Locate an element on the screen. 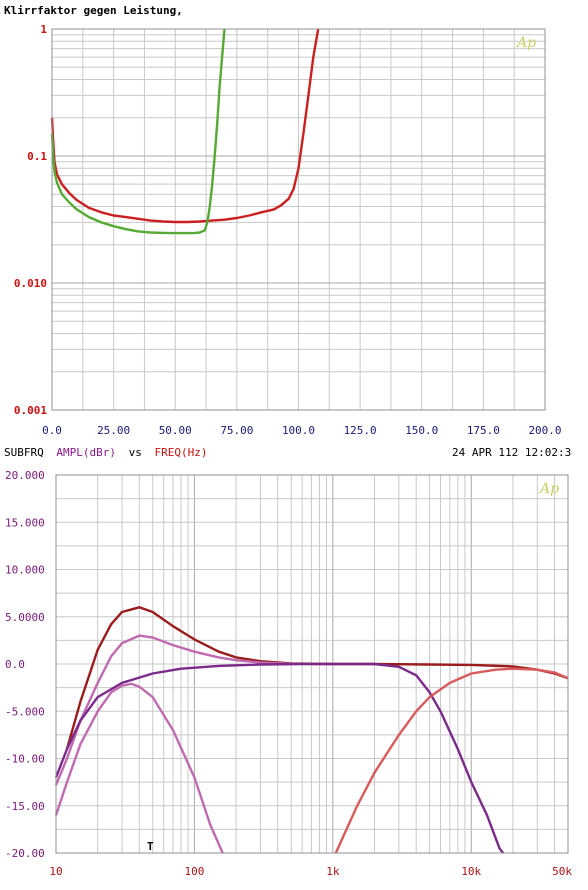 The width and height of the screenshot is (588, 890). header-datetime: 24 APR 112 12:02:3 is located at coordinates (511, 452).